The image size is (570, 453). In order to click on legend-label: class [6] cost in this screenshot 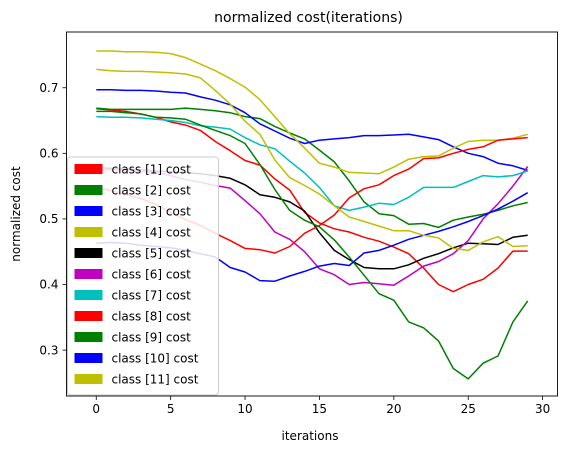, I will do `click(152, 275)`.